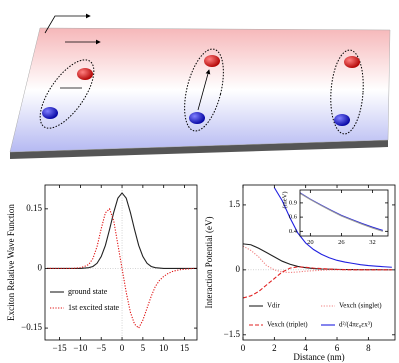  I want to click on plot-frame, so click(344, 213).